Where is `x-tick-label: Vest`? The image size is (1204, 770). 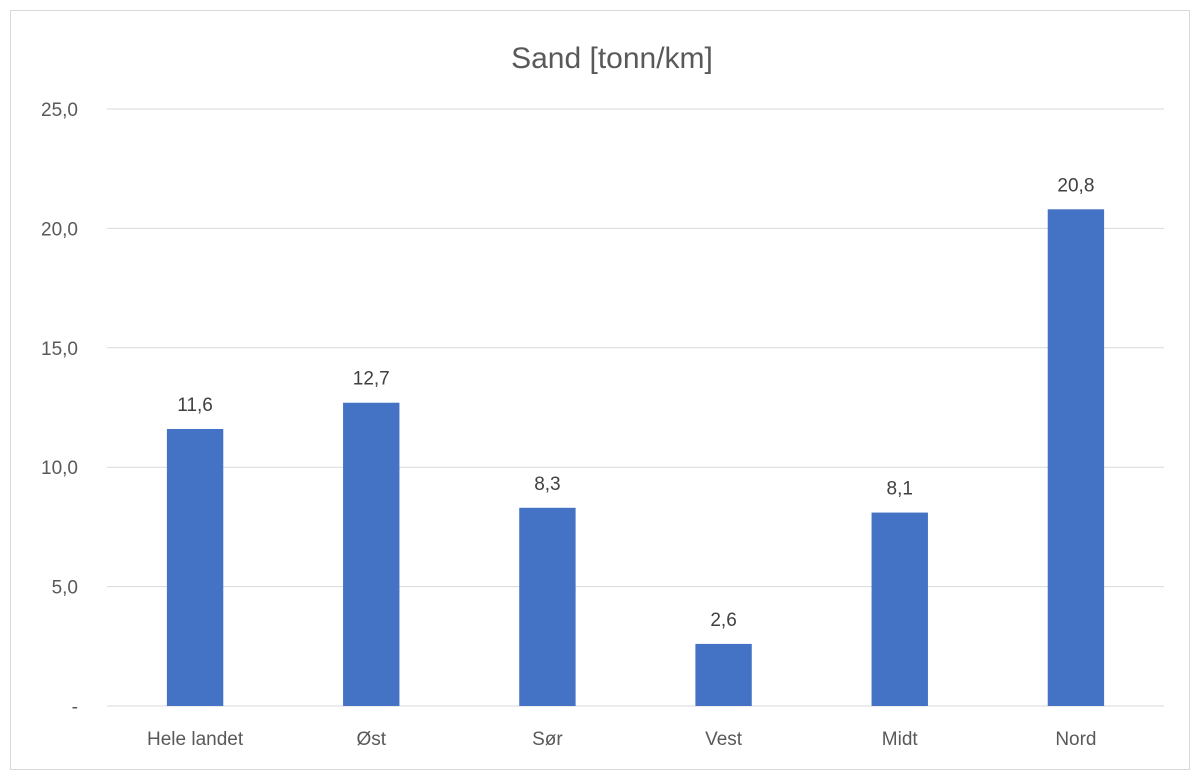 x-tick-label: Vest is located at coordinates (724, 739).